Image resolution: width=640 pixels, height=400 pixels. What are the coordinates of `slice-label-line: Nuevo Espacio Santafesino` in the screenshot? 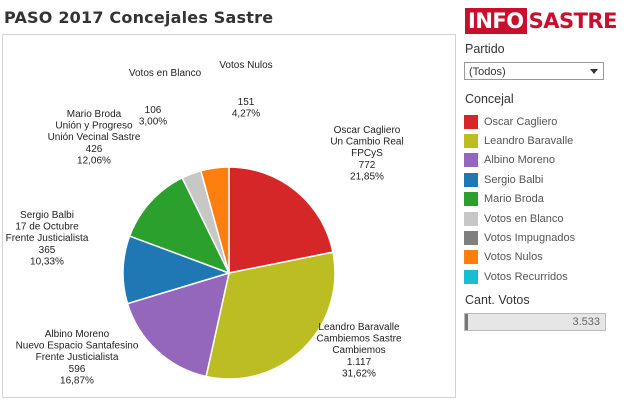 It's located at (77, 346).